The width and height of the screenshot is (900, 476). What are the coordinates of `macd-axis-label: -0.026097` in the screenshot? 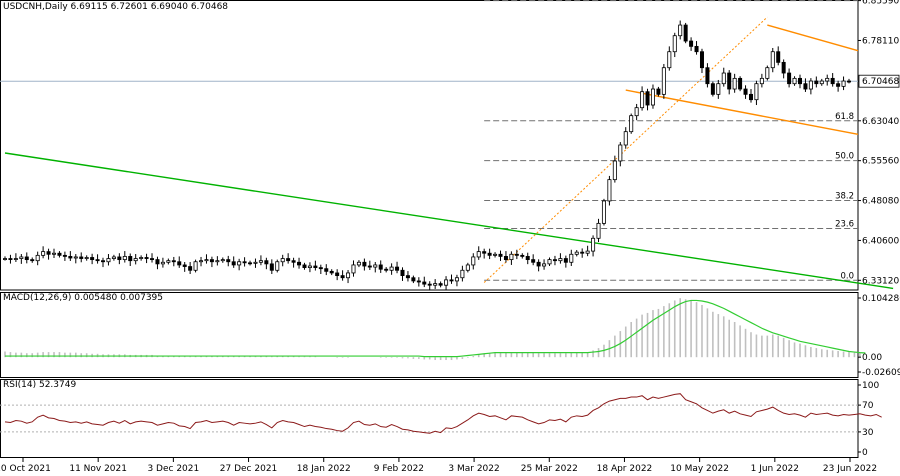 It's located at (881, 373).